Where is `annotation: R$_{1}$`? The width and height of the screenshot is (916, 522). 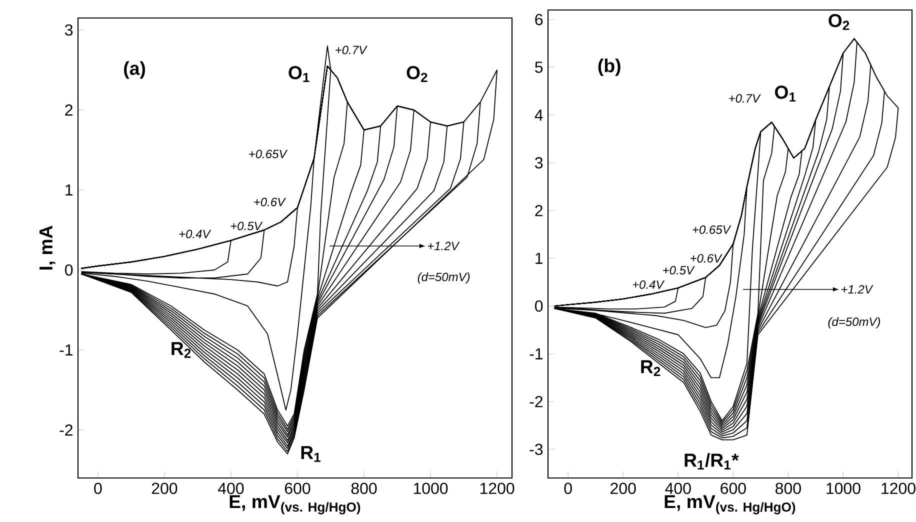
annotation: R$_{1}$ is located at coordinates (310, 454).